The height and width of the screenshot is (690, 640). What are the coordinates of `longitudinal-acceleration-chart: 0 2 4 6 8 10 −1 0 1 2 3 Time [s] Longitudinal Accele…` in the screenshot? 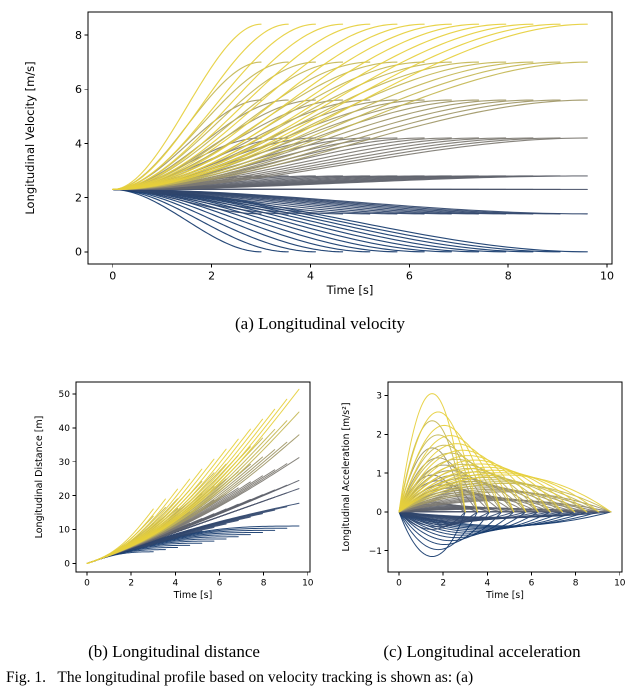 It's located at (483, 491).